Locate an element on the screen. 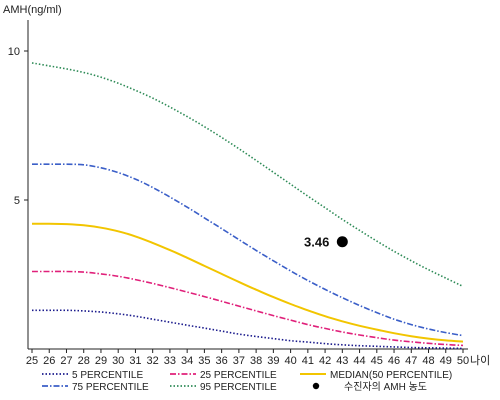 This screenshot has width=500, height=400. x-tick-label: 43 is located at coordinates (342, 361).